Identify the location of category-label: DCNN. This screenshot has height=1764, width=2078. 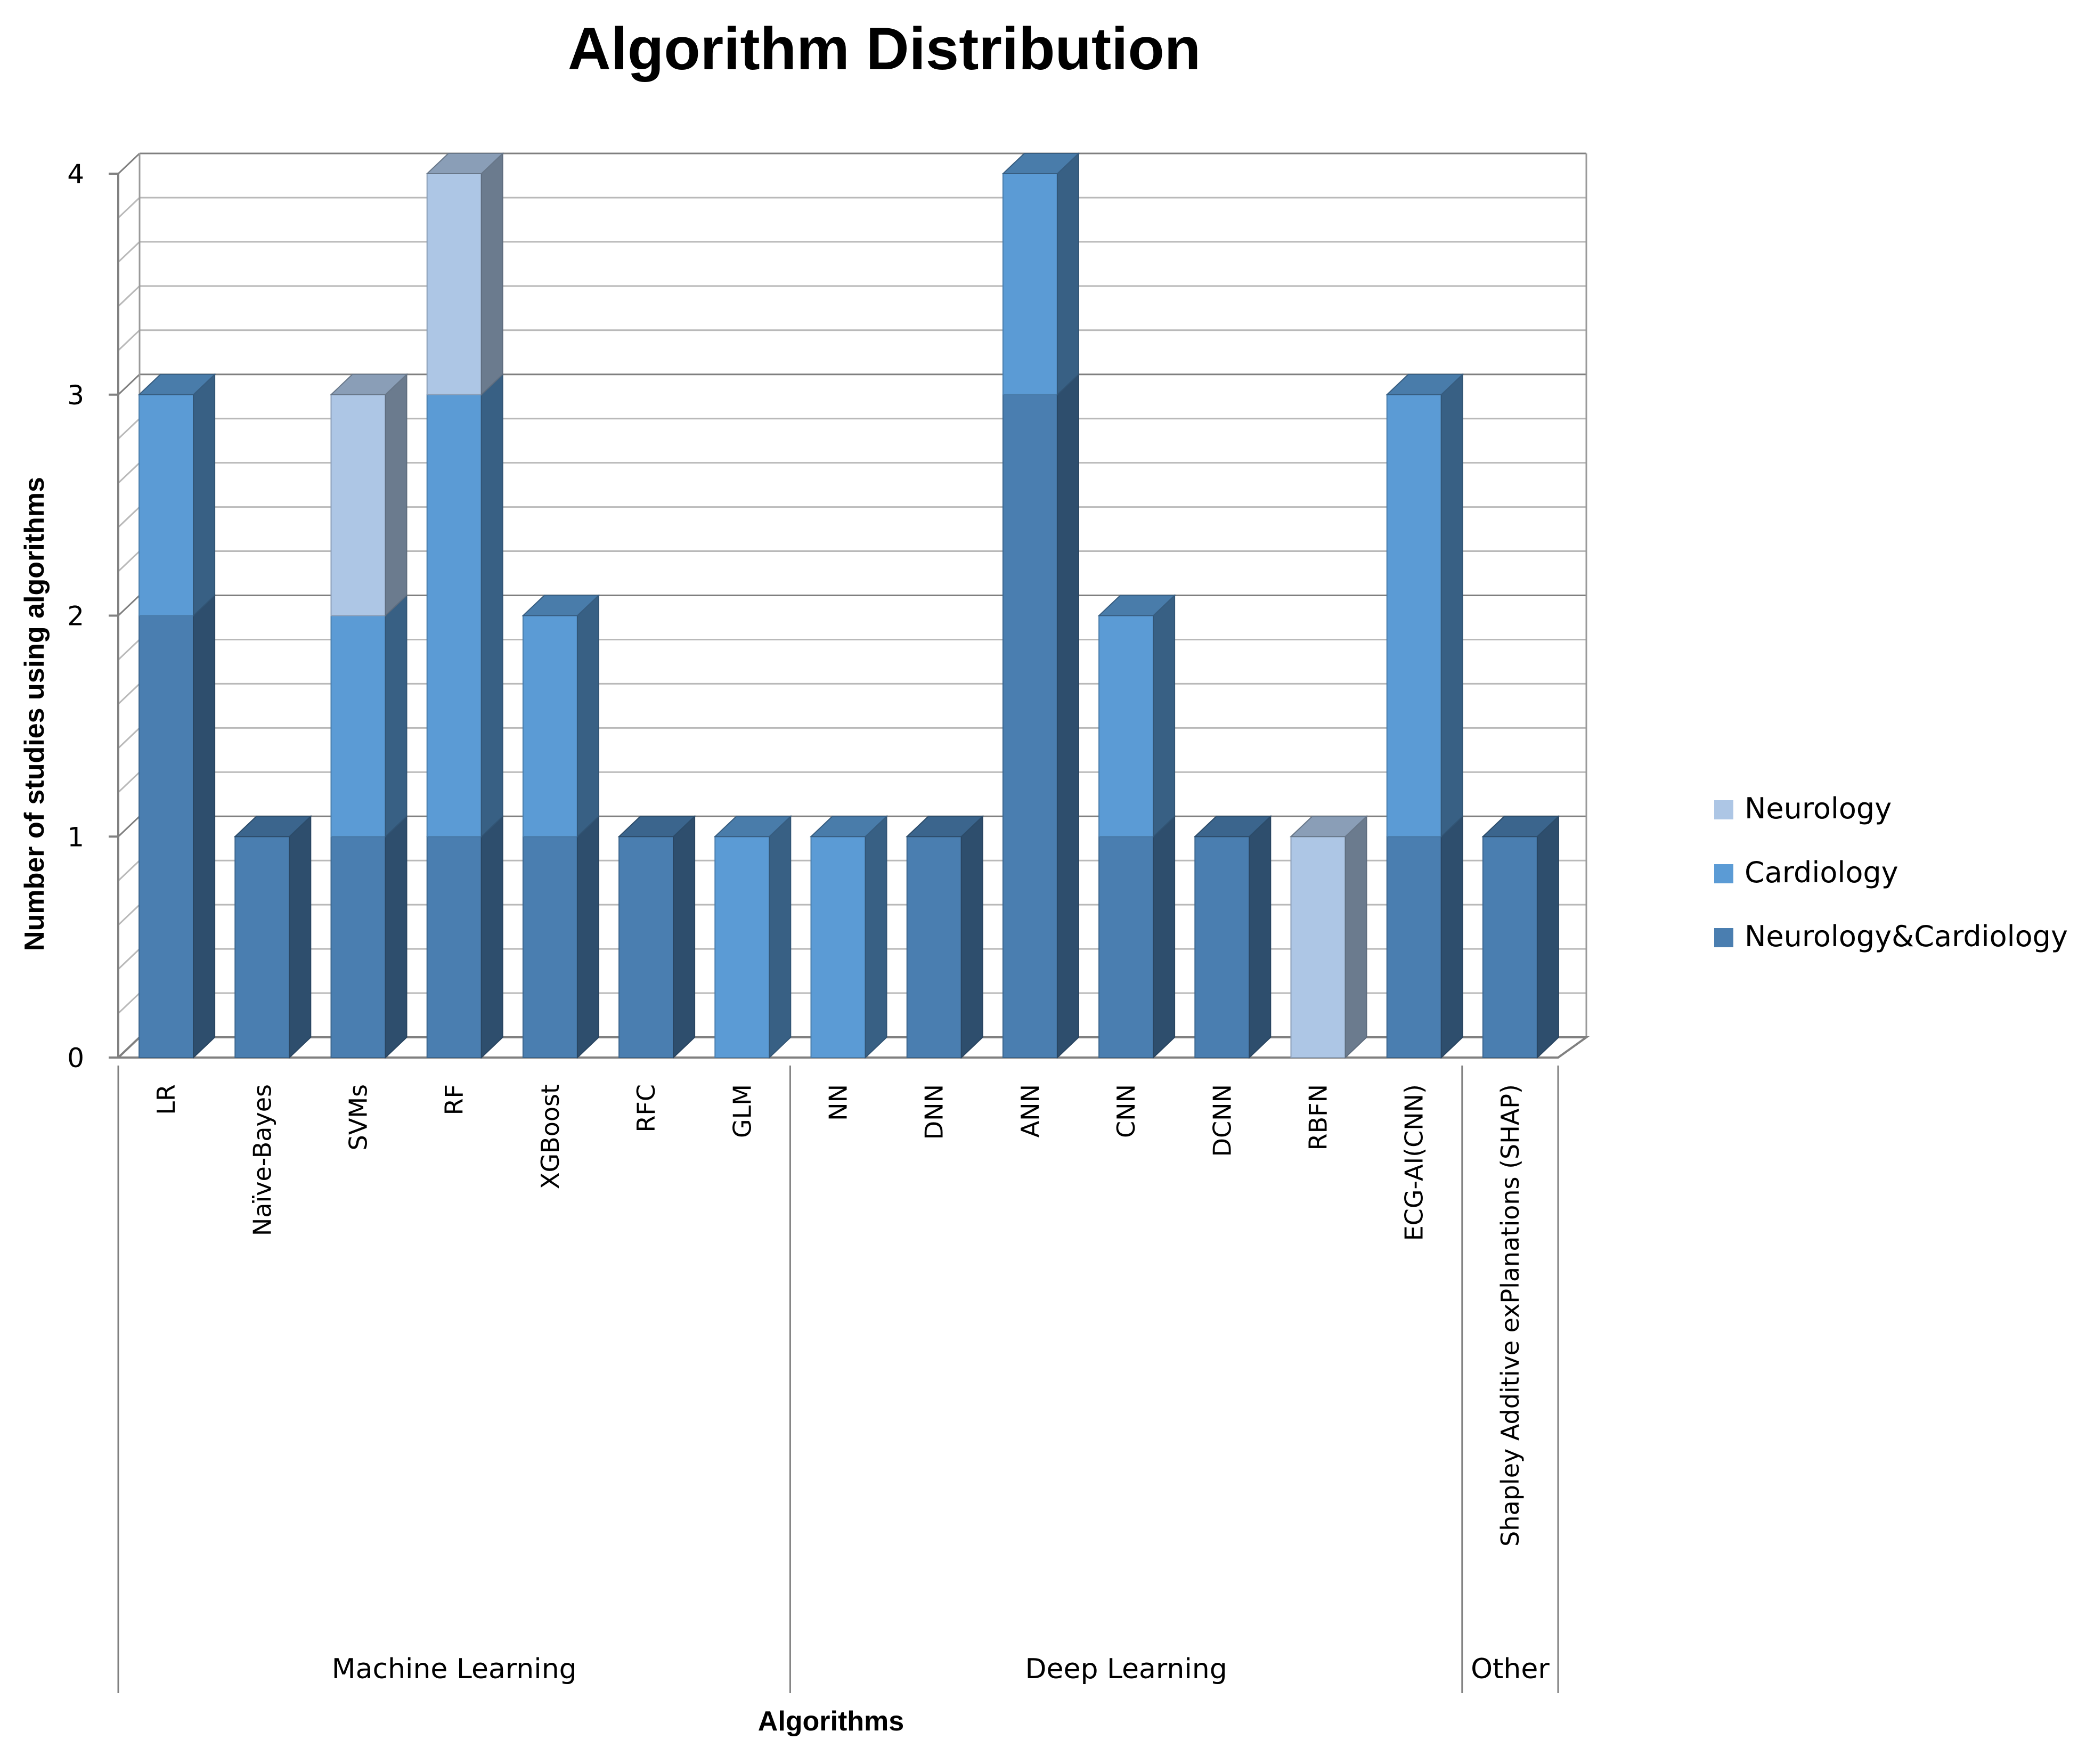
(1222, 1120).